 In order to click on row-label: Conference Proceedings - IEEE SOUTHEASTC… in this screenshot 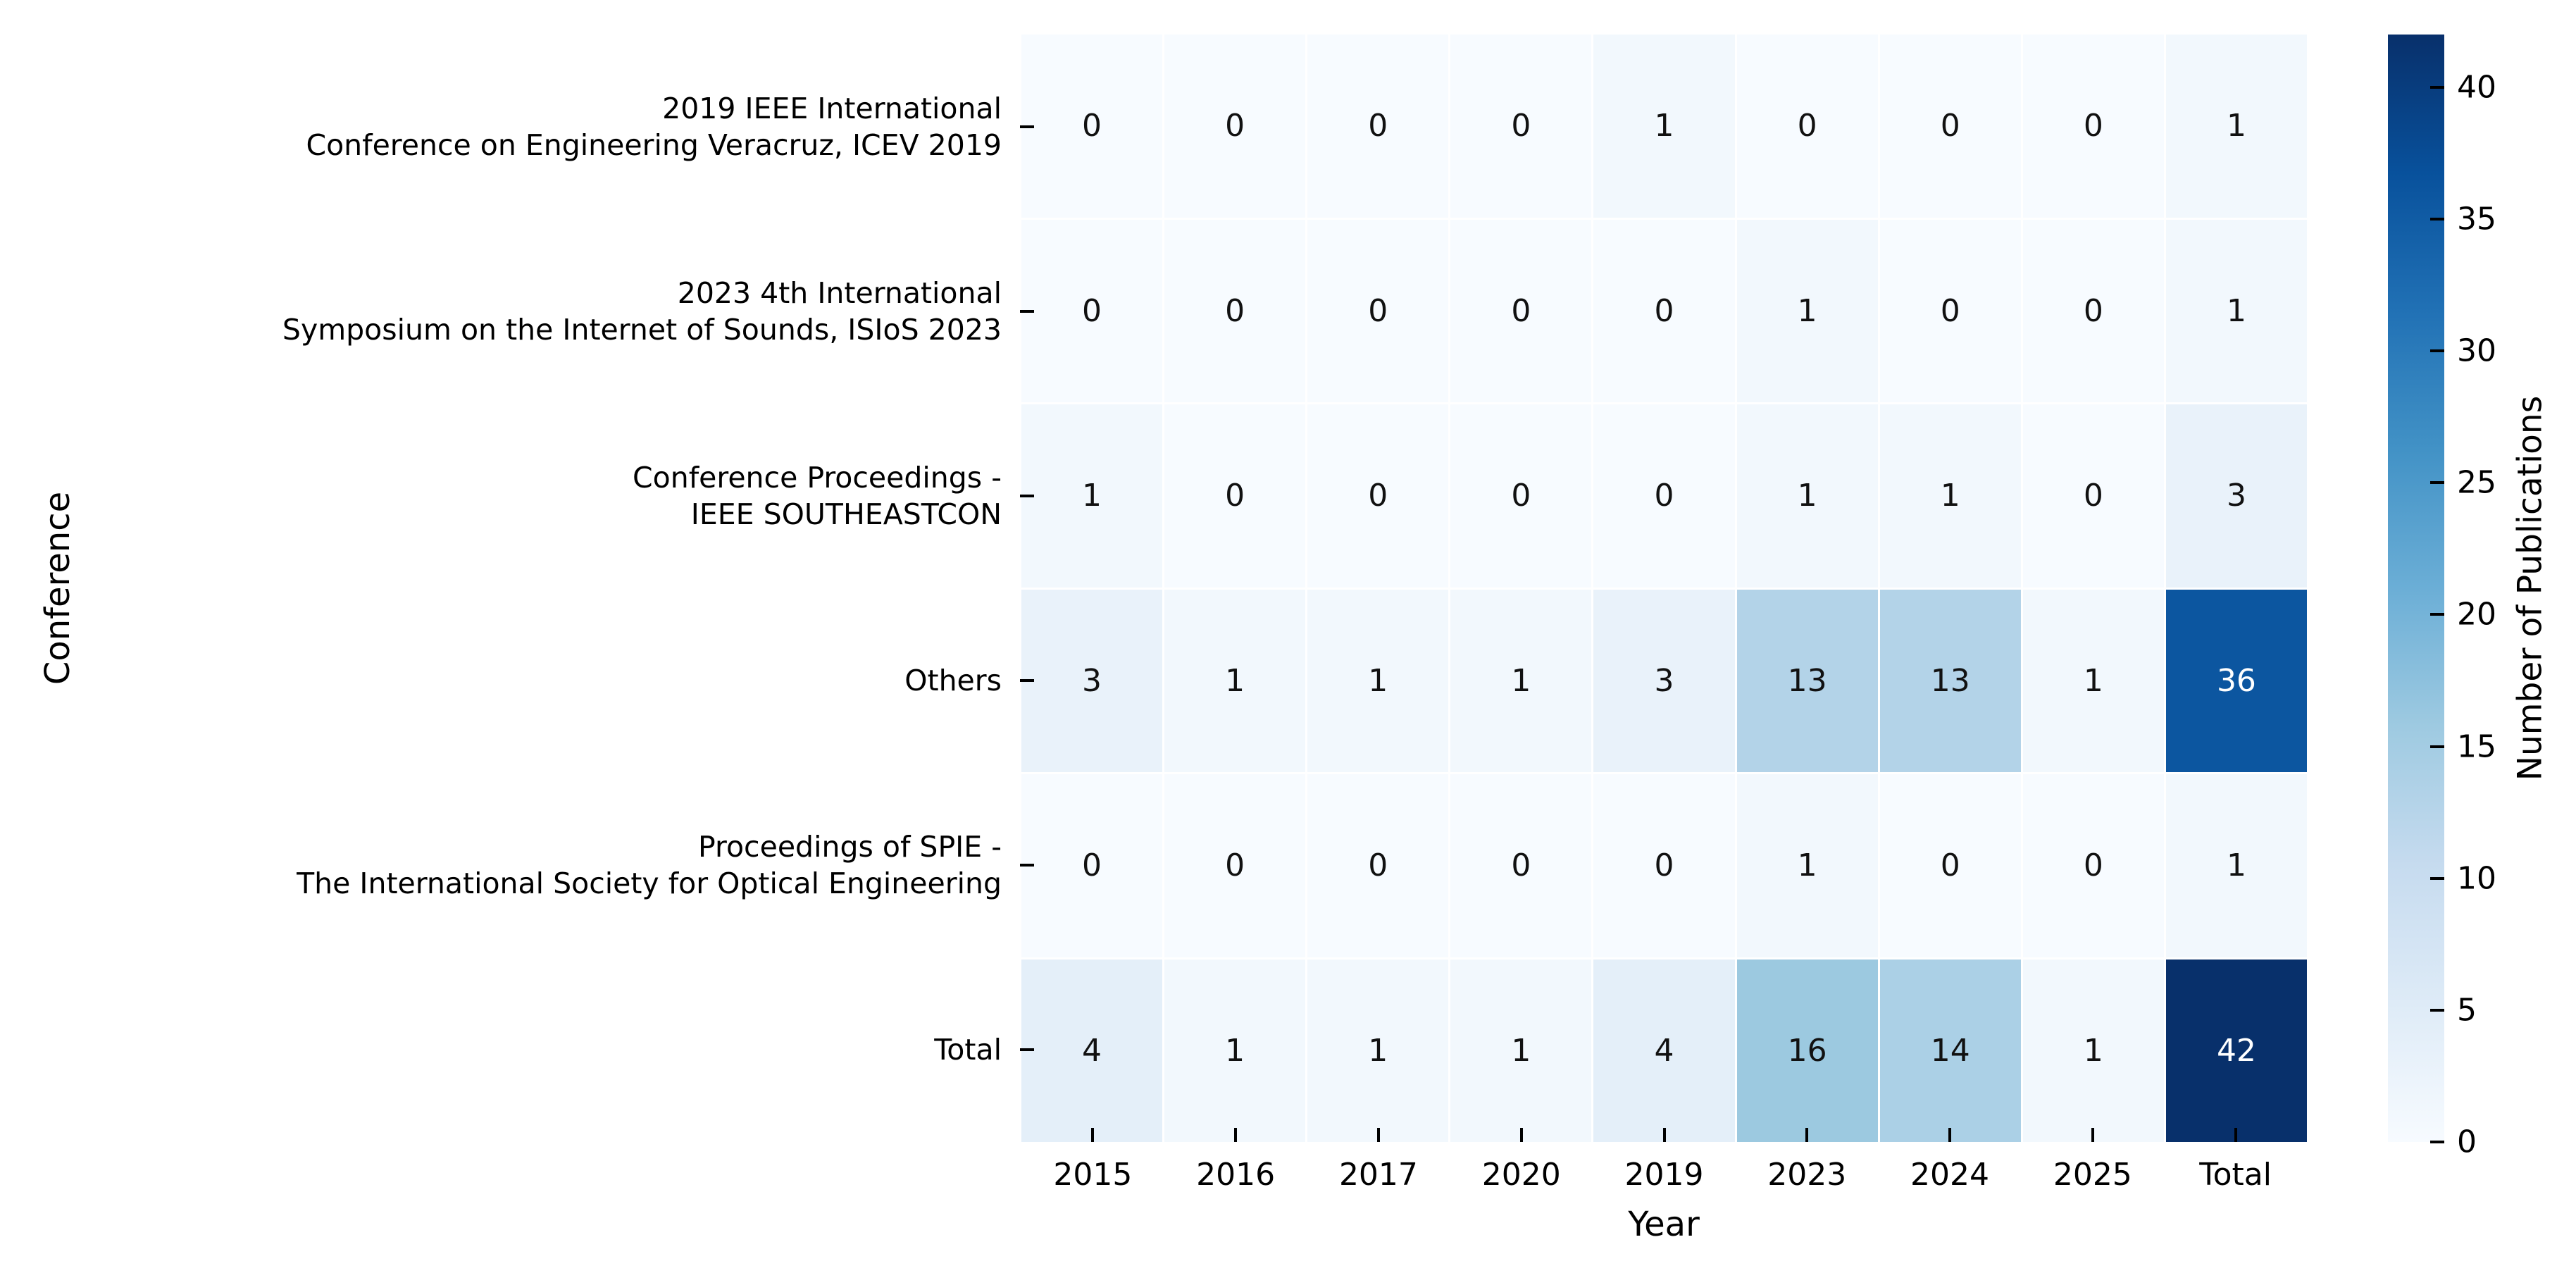, I will do `click(817, 495)`.